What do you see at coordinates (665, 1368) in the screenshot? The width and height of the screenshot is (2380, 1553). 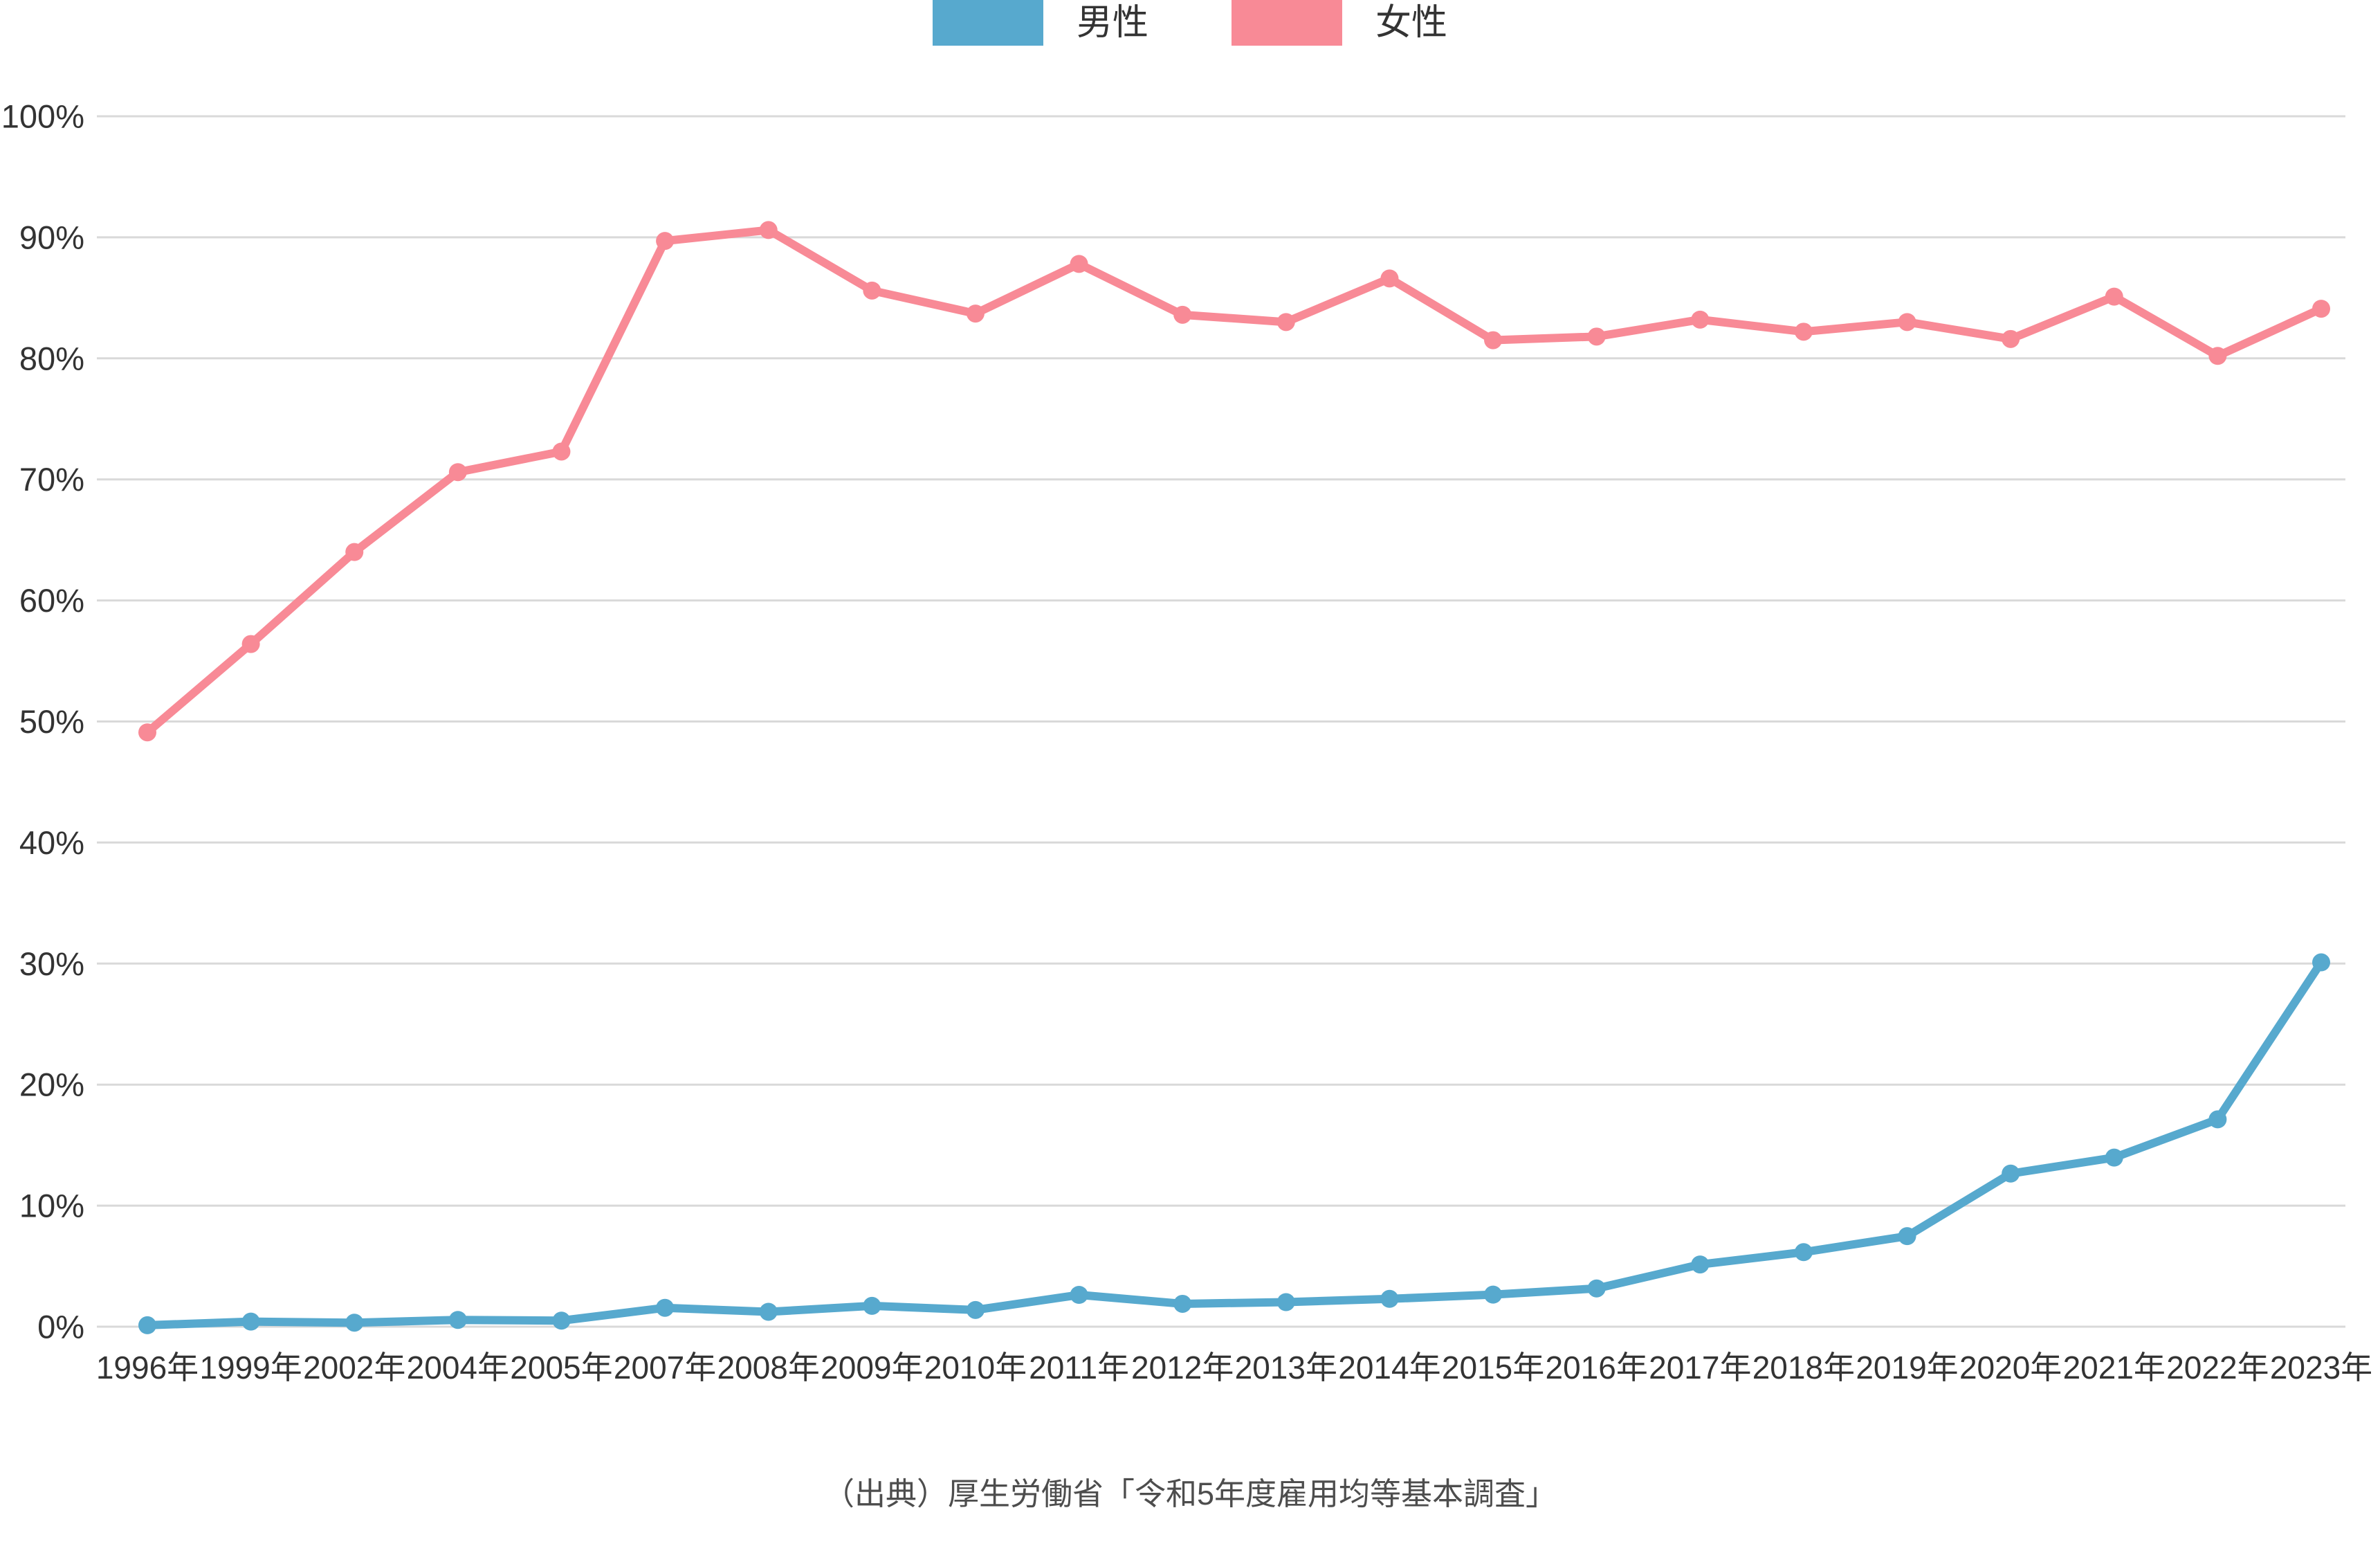 I see `x-axis-label: 2007年` at bounding box center [665, 1368].